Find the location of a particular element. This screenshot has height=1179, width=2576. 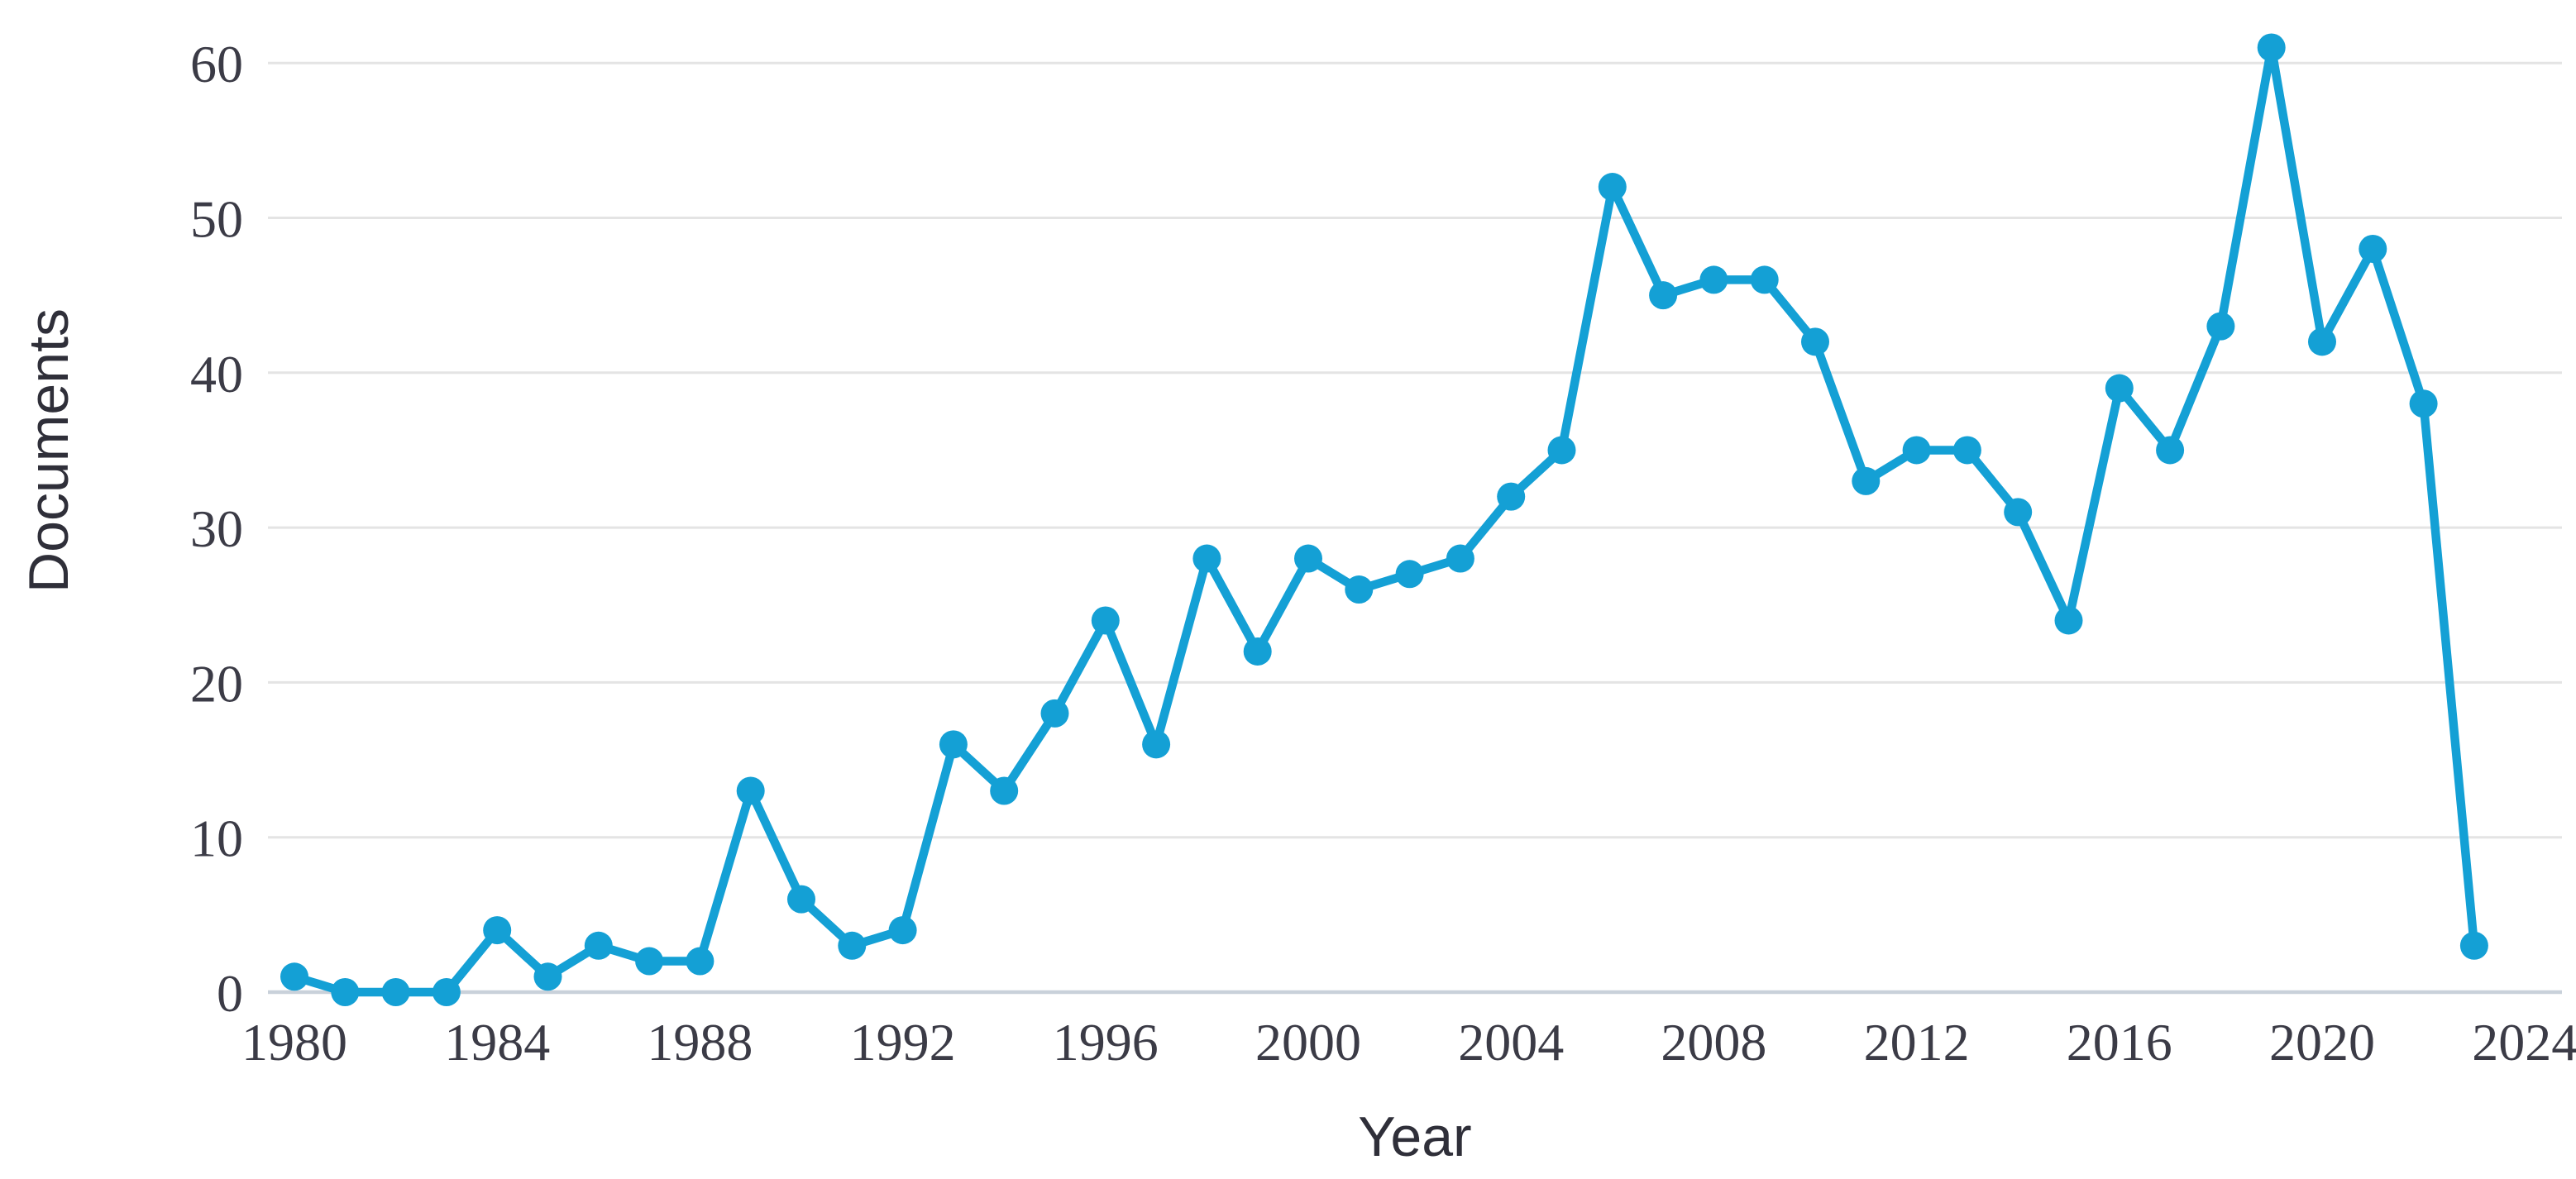

x-tick-label: 2024 is located at coordinates (2524, 1042).